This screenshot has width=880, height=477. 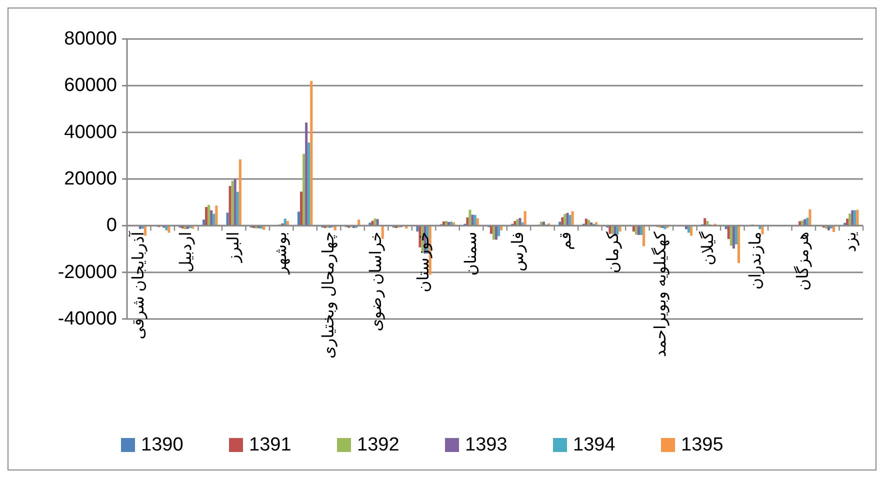 I want to click on legend-label: 1392, so click(x=378, y=445).